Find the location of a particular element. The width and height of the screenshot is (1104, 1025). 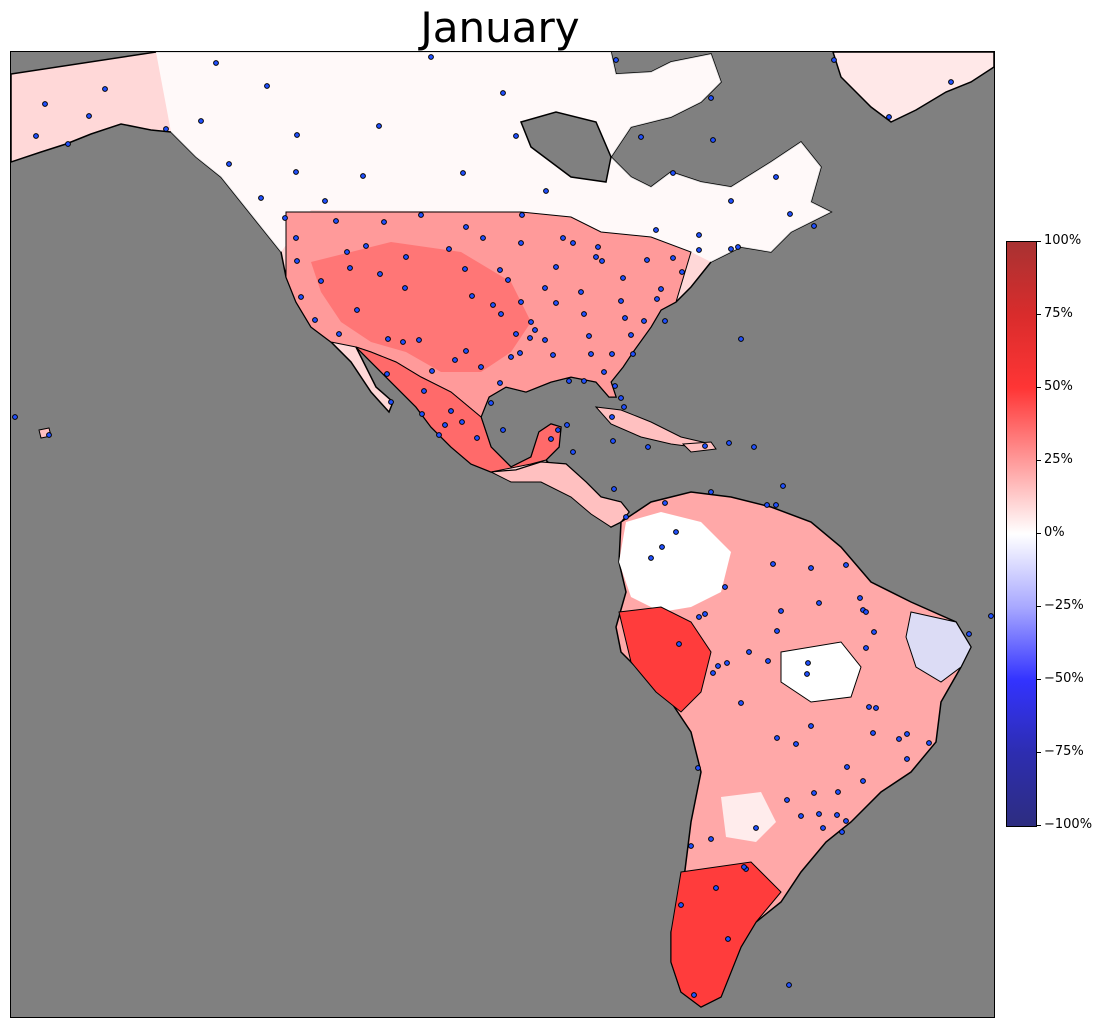

hudson-bay is located at coordinates (565, 147).